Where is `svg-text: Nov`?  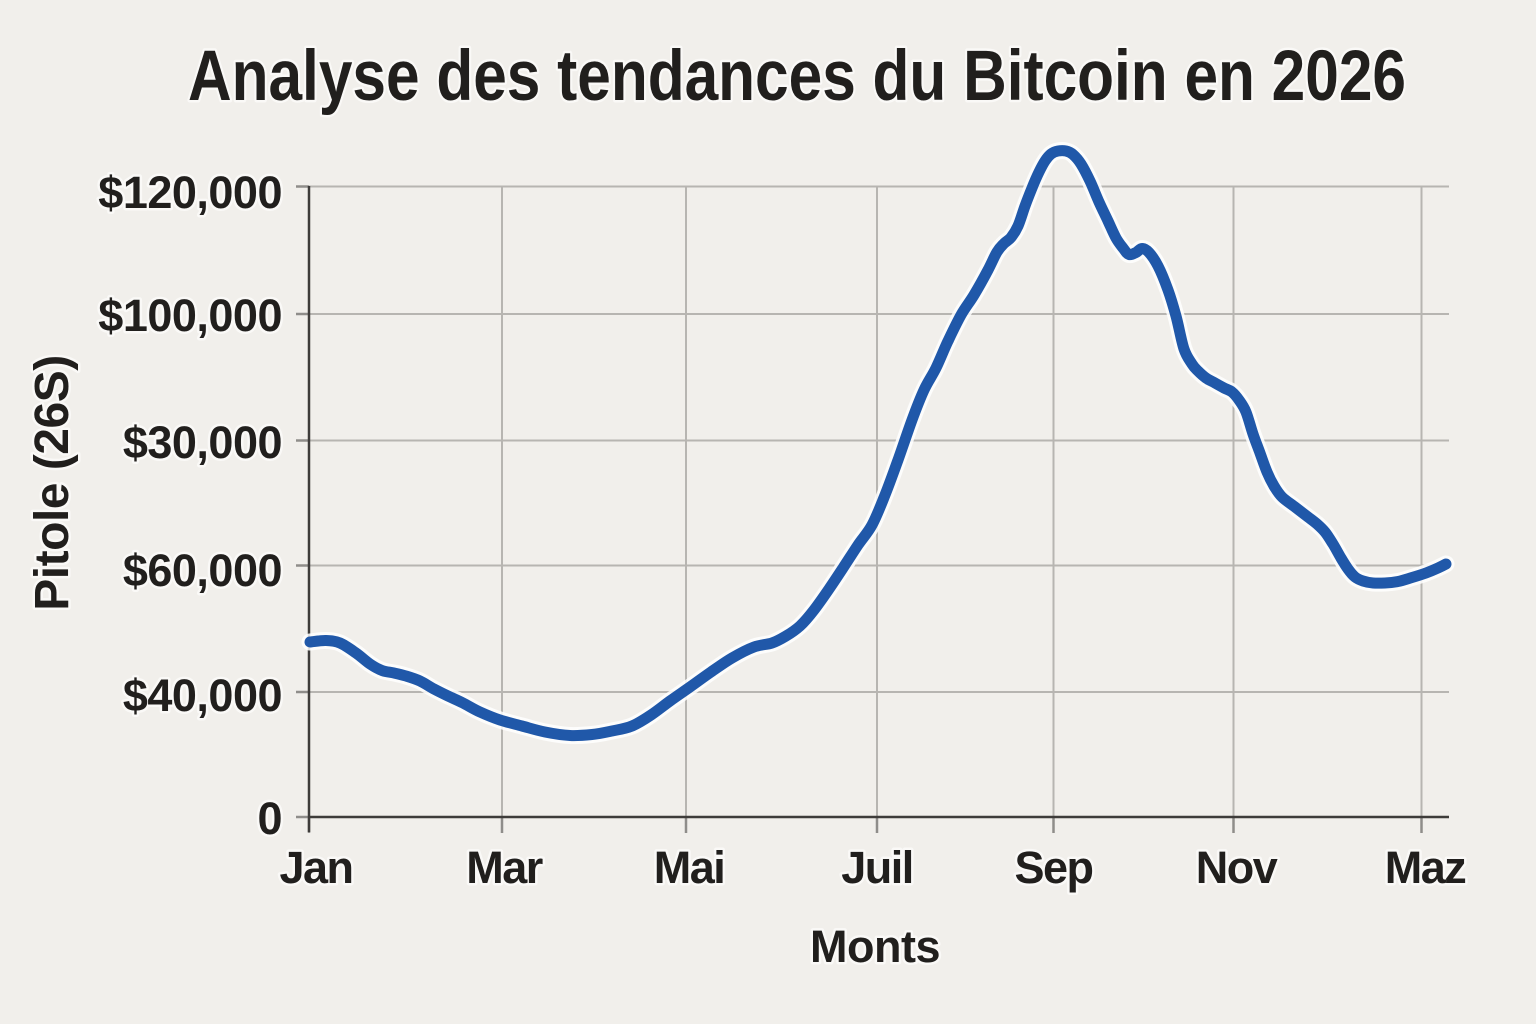 svg-text: Nov is located at coordinates (1237, 867).